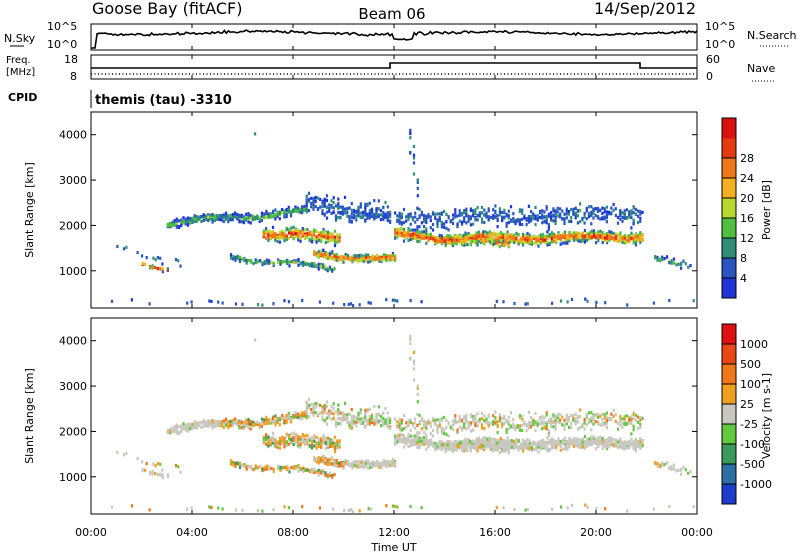 This screenshot has height=554, width=800. I want to click on freq-tick-top: 18, so click(71, 59).